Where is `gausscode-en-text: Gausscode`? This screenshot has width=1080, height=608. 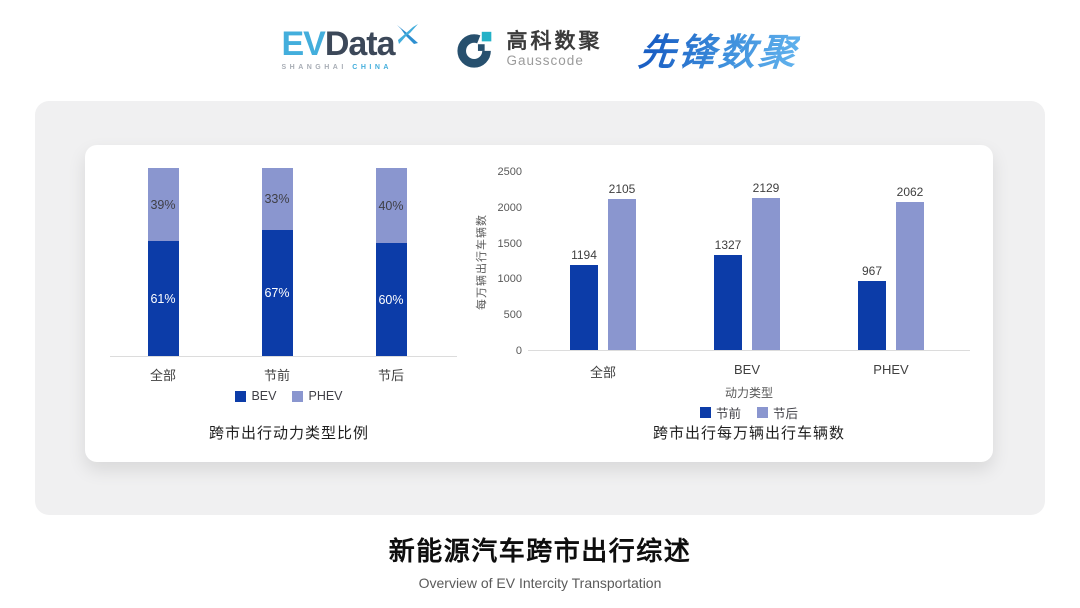 gausscode-en-text: Gausscode is located at coordinates (545, 60).